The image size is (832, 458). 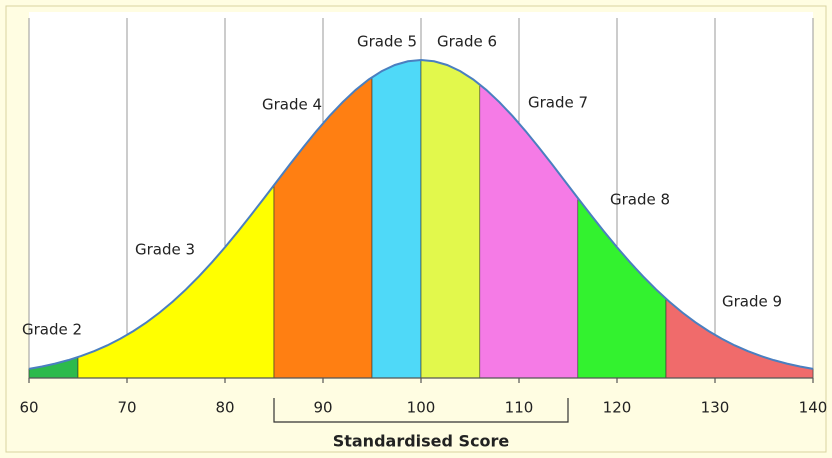 What do you see at coordinates (519, 408) in the screenshot?
I see `x-tick-label: 110` at bounding box center [519, 408].